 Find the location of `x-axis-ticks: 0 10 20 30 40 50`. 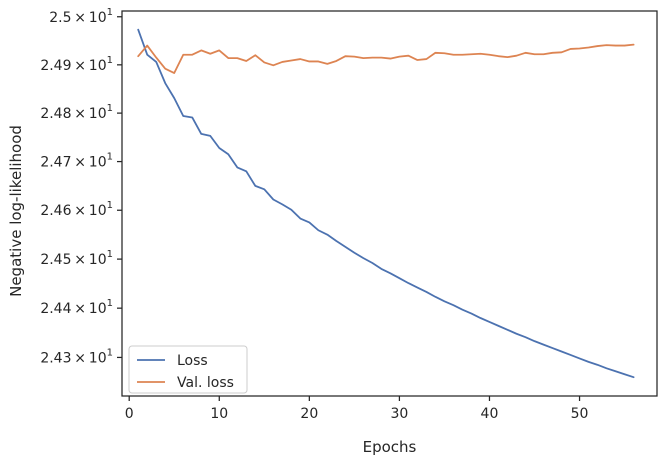

x-axis-ticks: 0 10 20 30 40 50 is located at coordinates (357, 409).